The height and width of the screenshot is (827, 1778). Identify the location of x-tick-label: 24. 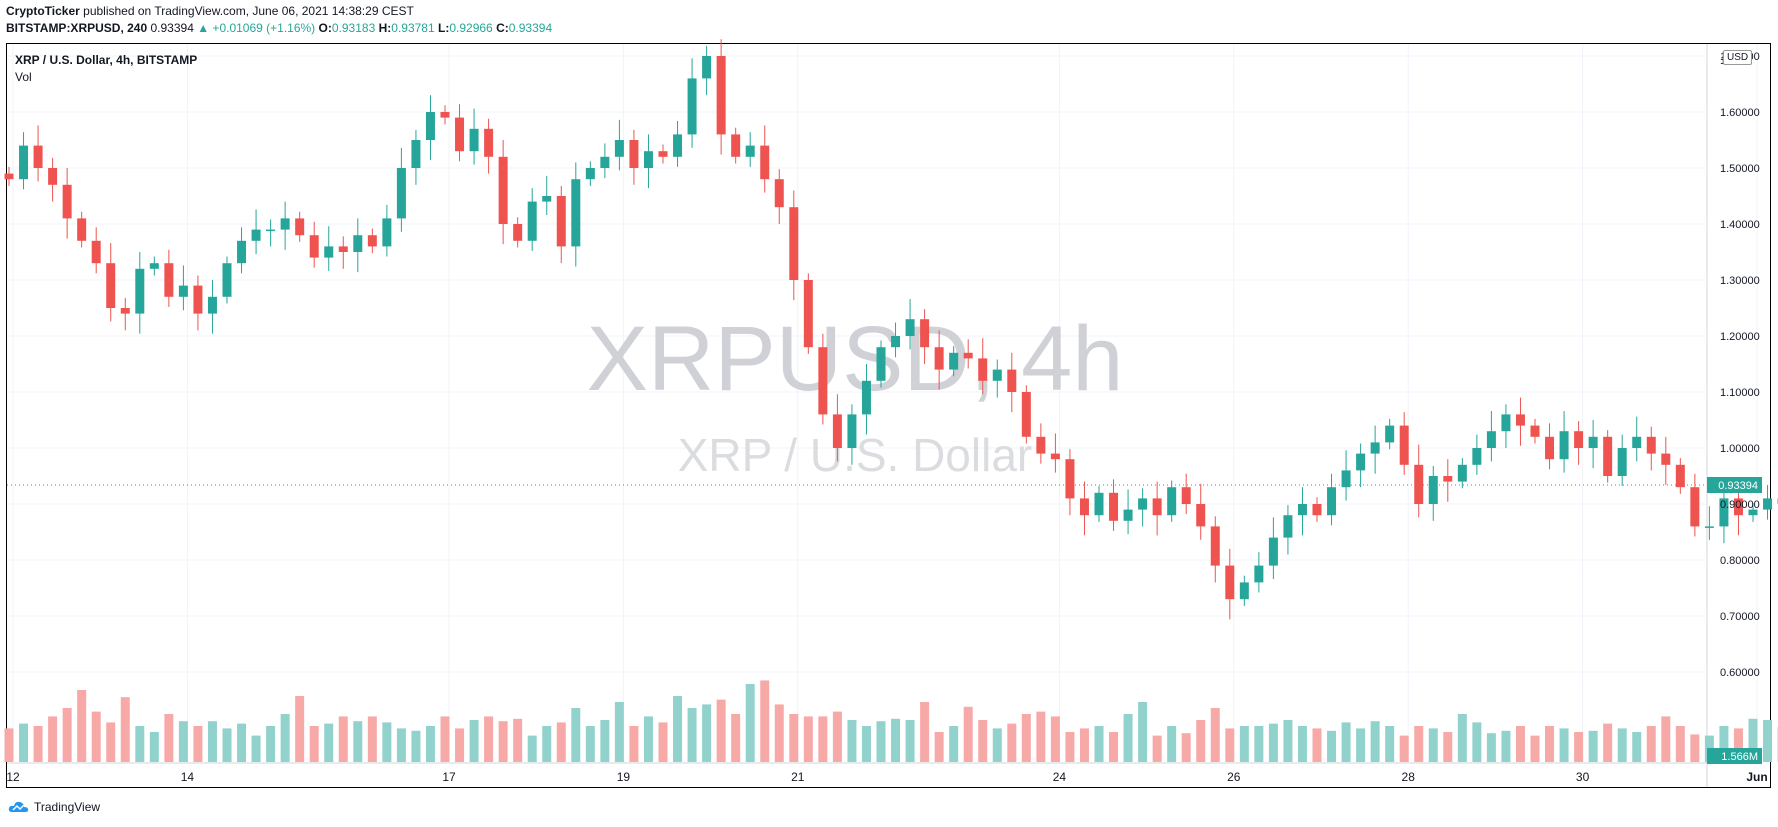
(1060, 777).